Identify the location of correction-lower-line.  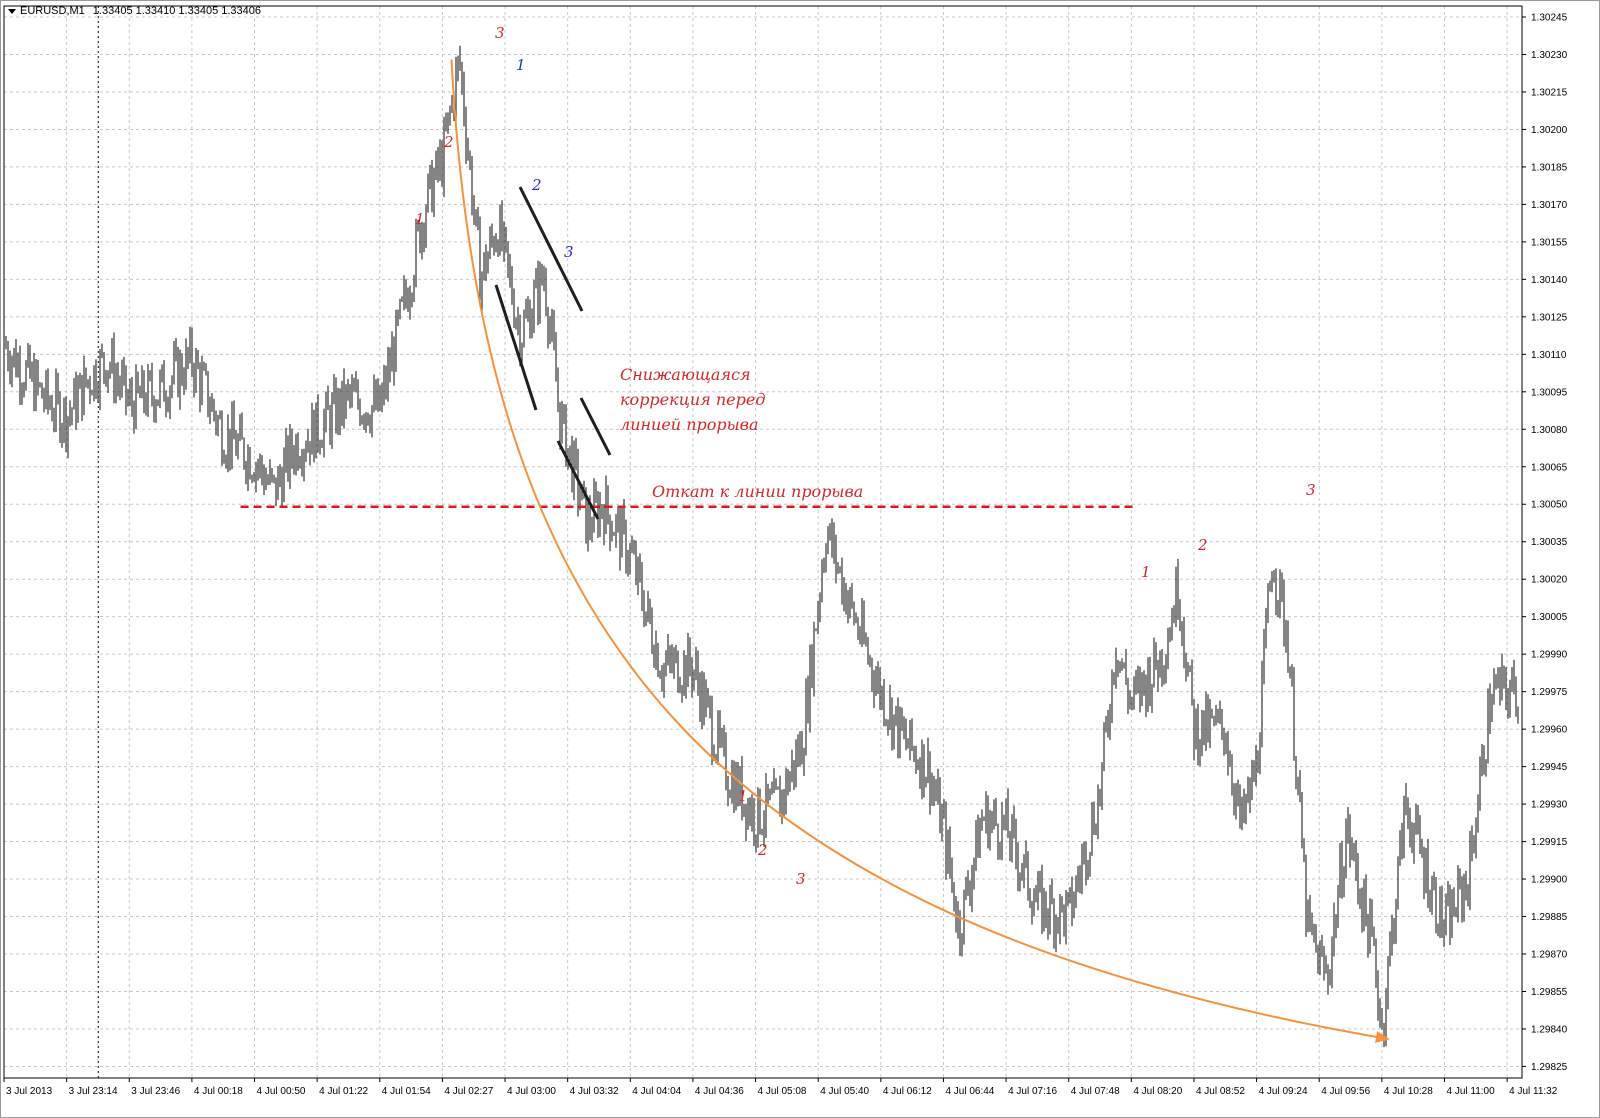
(578, 480).